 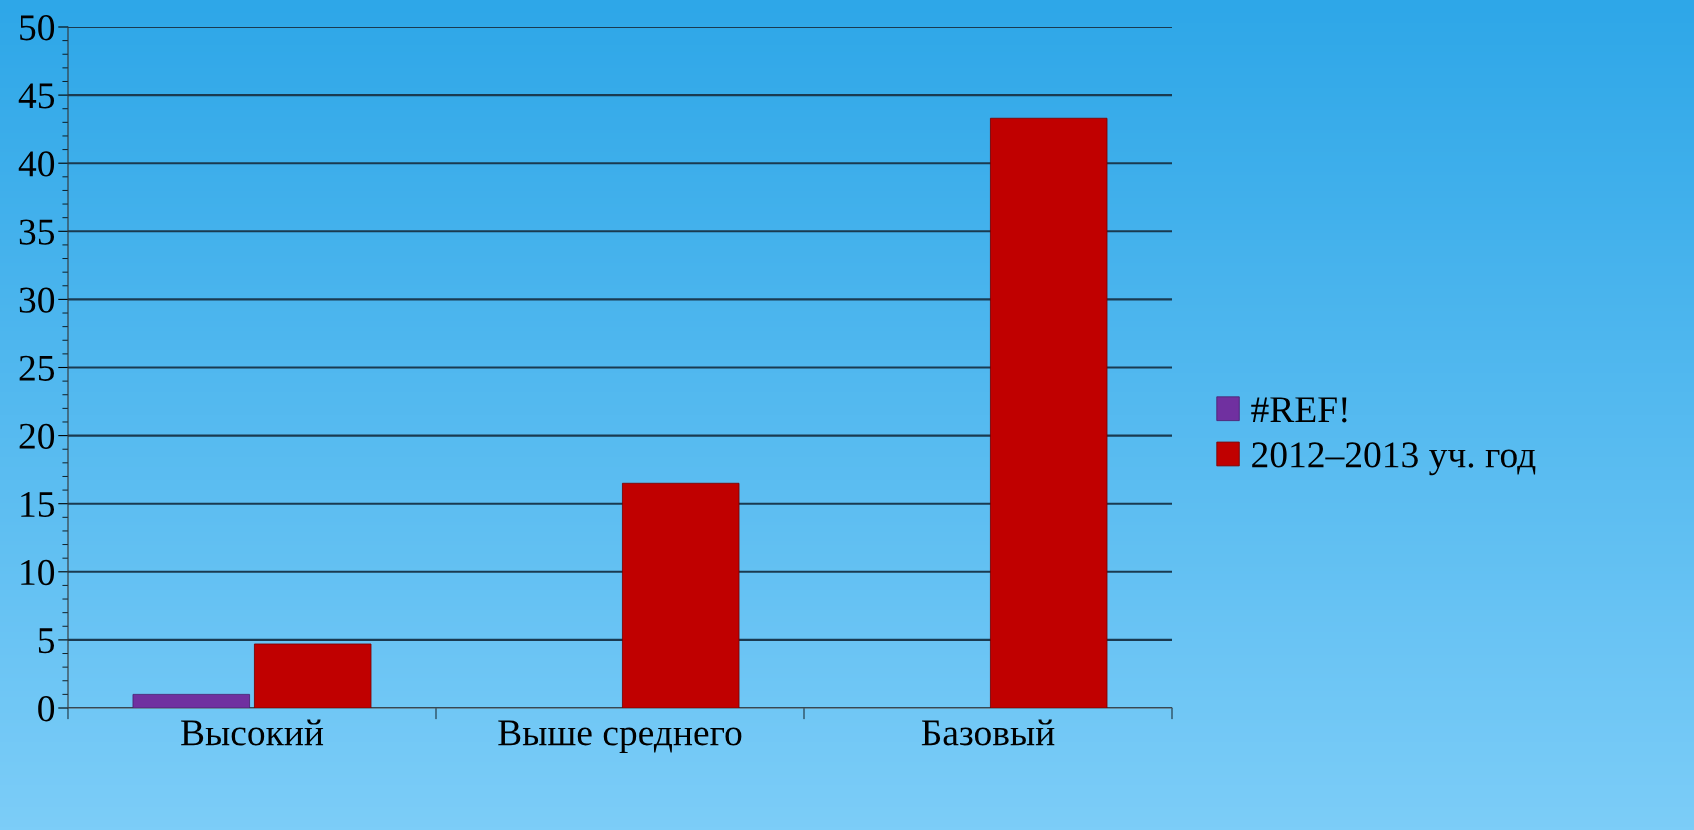 What do you see at coordinates (620, 737) in the screenshot?
I see `x-tick-label: Выше среднего` at bounding box center [620, 737].